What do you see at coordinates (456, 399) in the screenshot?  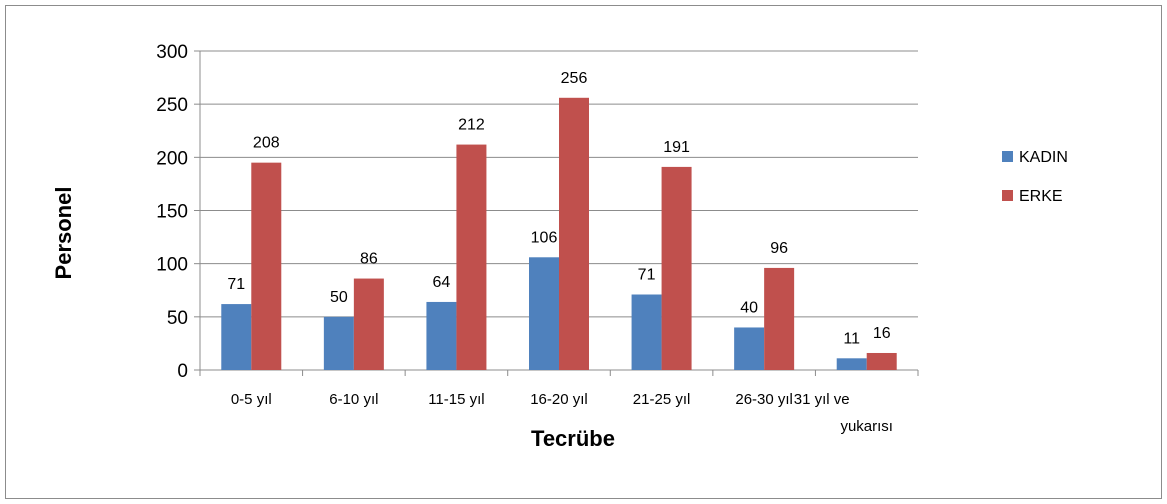 I see `x-category-label: 11-15 yıl` at bounding box center [456, 399].